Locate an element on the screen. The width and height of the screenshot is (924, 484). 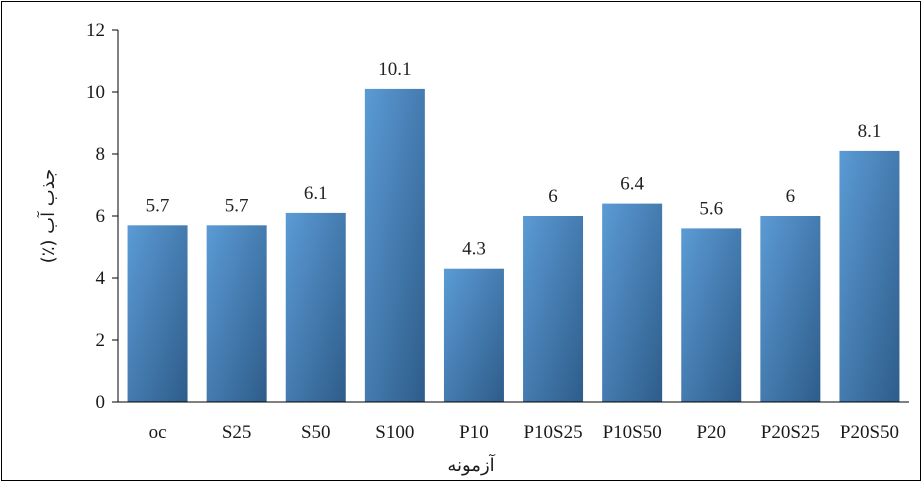
data-label: 4.3 is located at coordinates (474, 249).